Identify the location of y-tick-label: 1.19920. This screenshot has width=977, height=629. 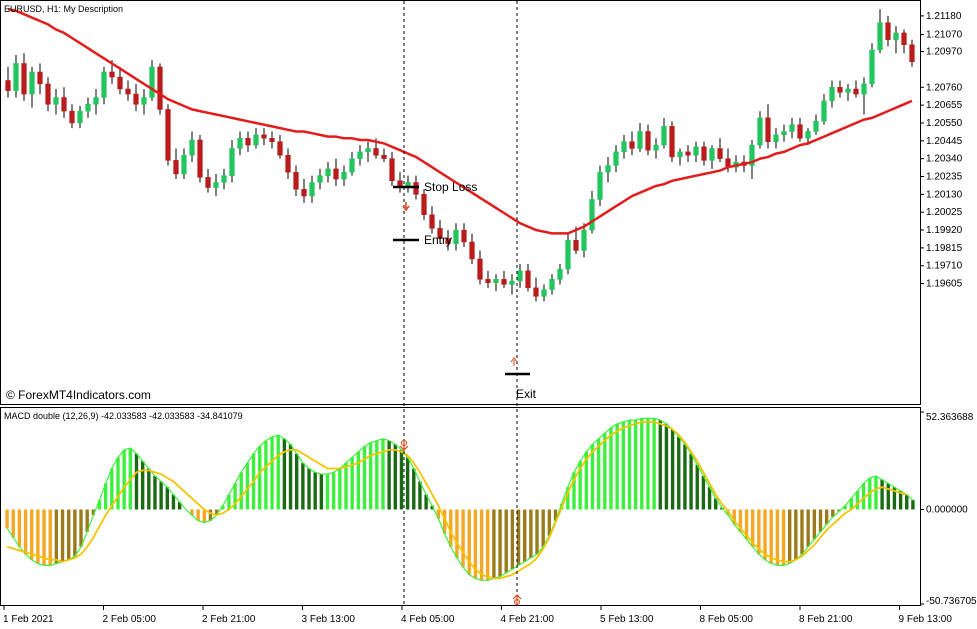
(944, 230).